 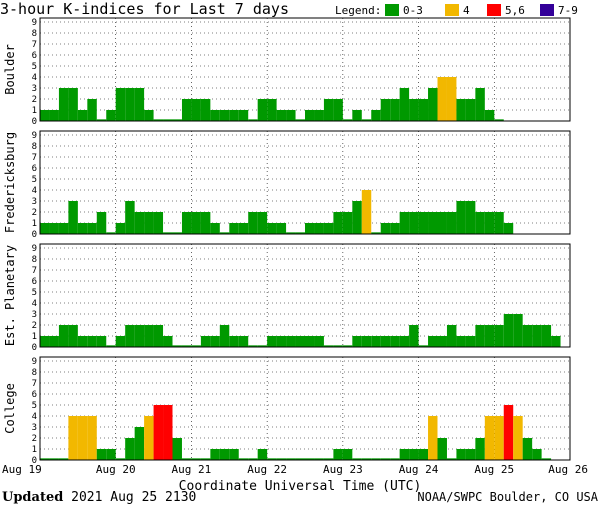 I want to click on x-tick-label: Aug 22, so click(x=267, y=469).